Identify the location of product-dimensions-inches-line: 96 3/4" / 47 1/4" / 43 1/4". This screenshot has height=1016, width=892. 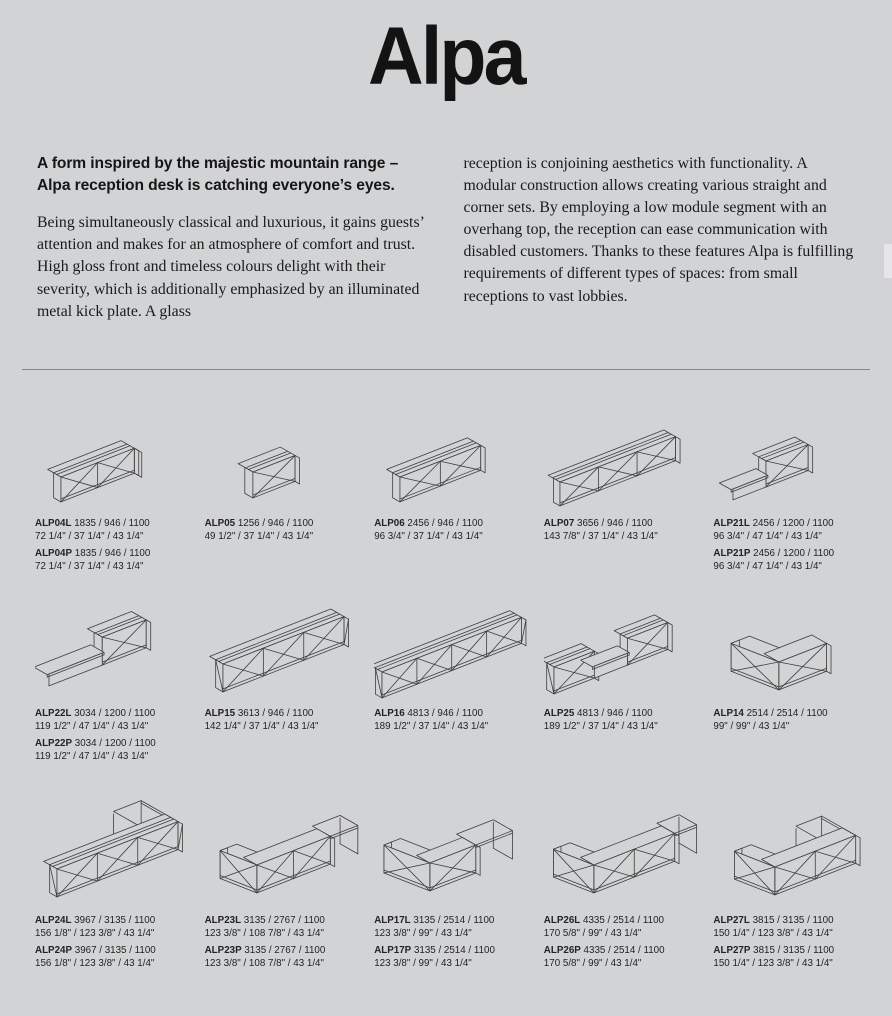
(767, 536).